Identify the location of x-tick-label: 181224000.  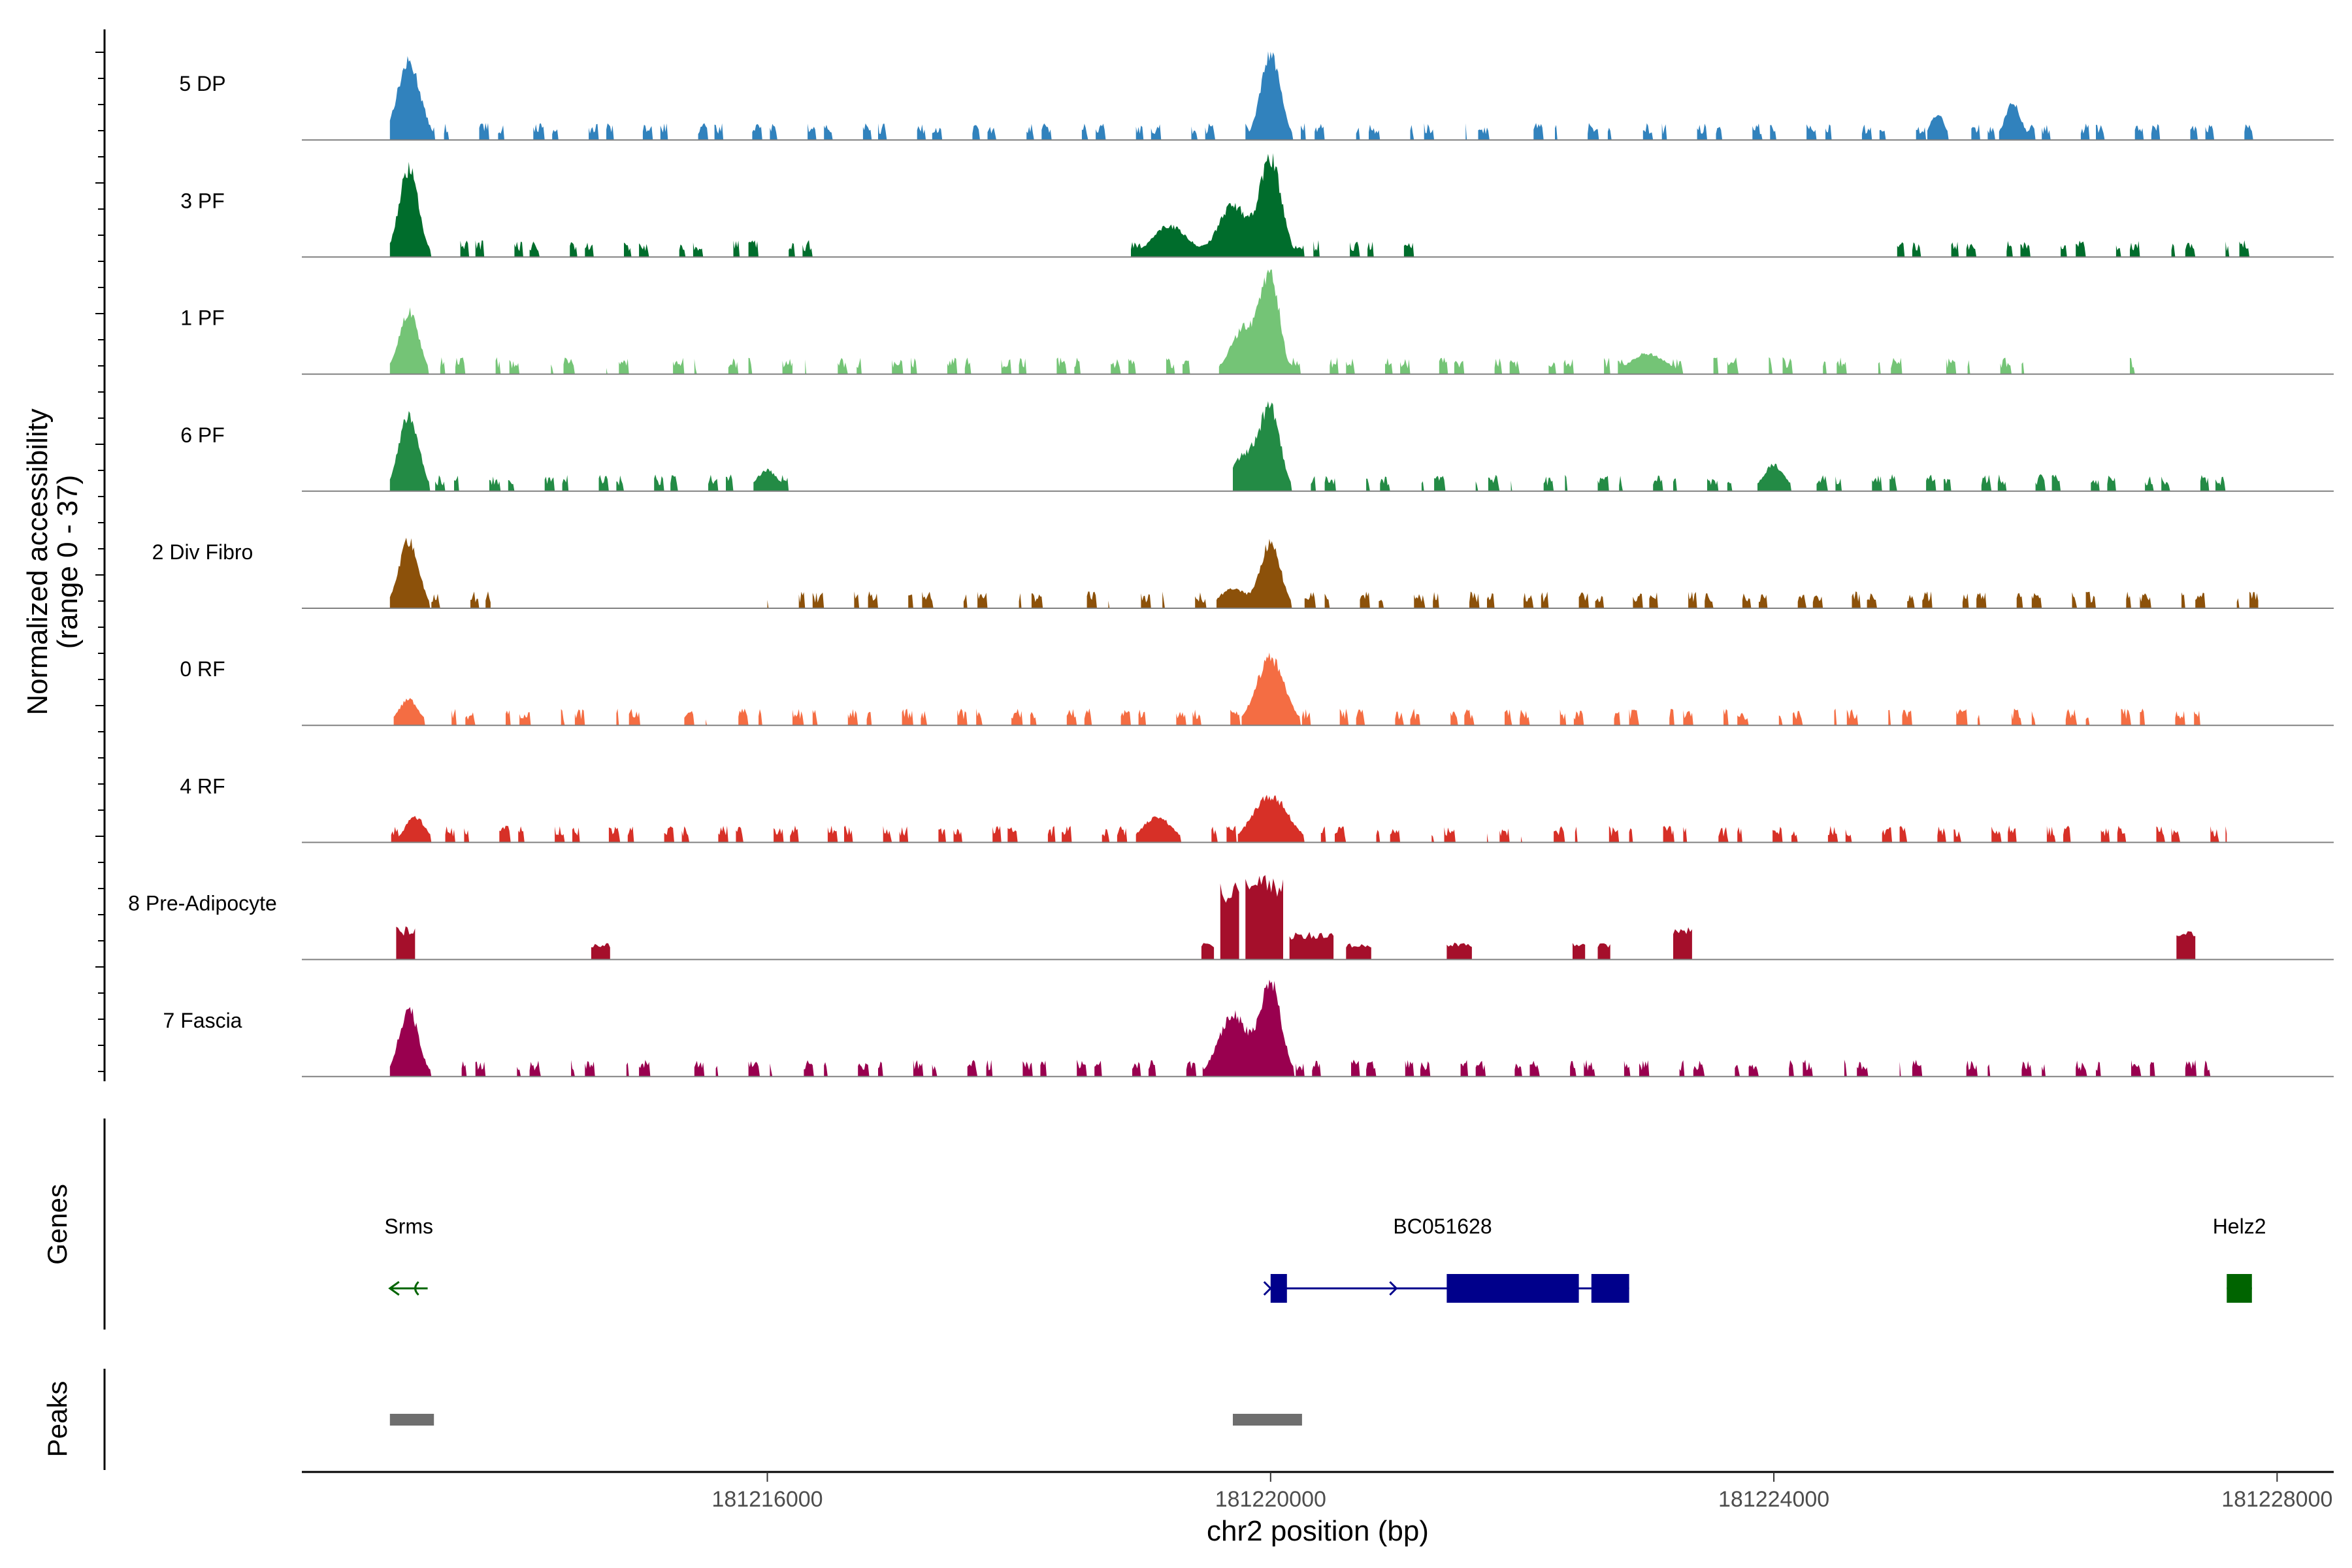
(1773, 1499).